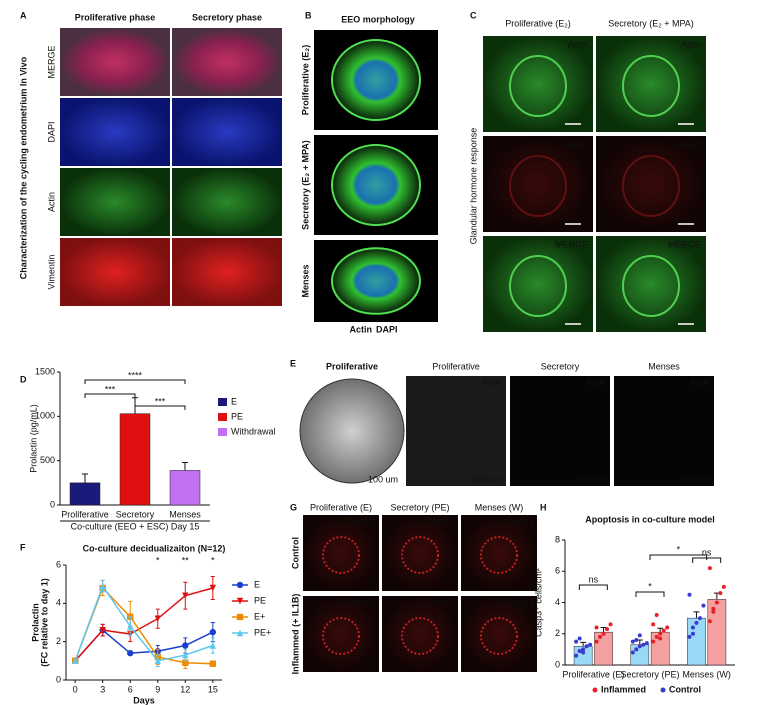 This screenshot has width=760, height=705. What do you see at coordinates (253, 431) in the screenshot?
I see `legend-label: Withdrawal` at bounding box center [253, 431].